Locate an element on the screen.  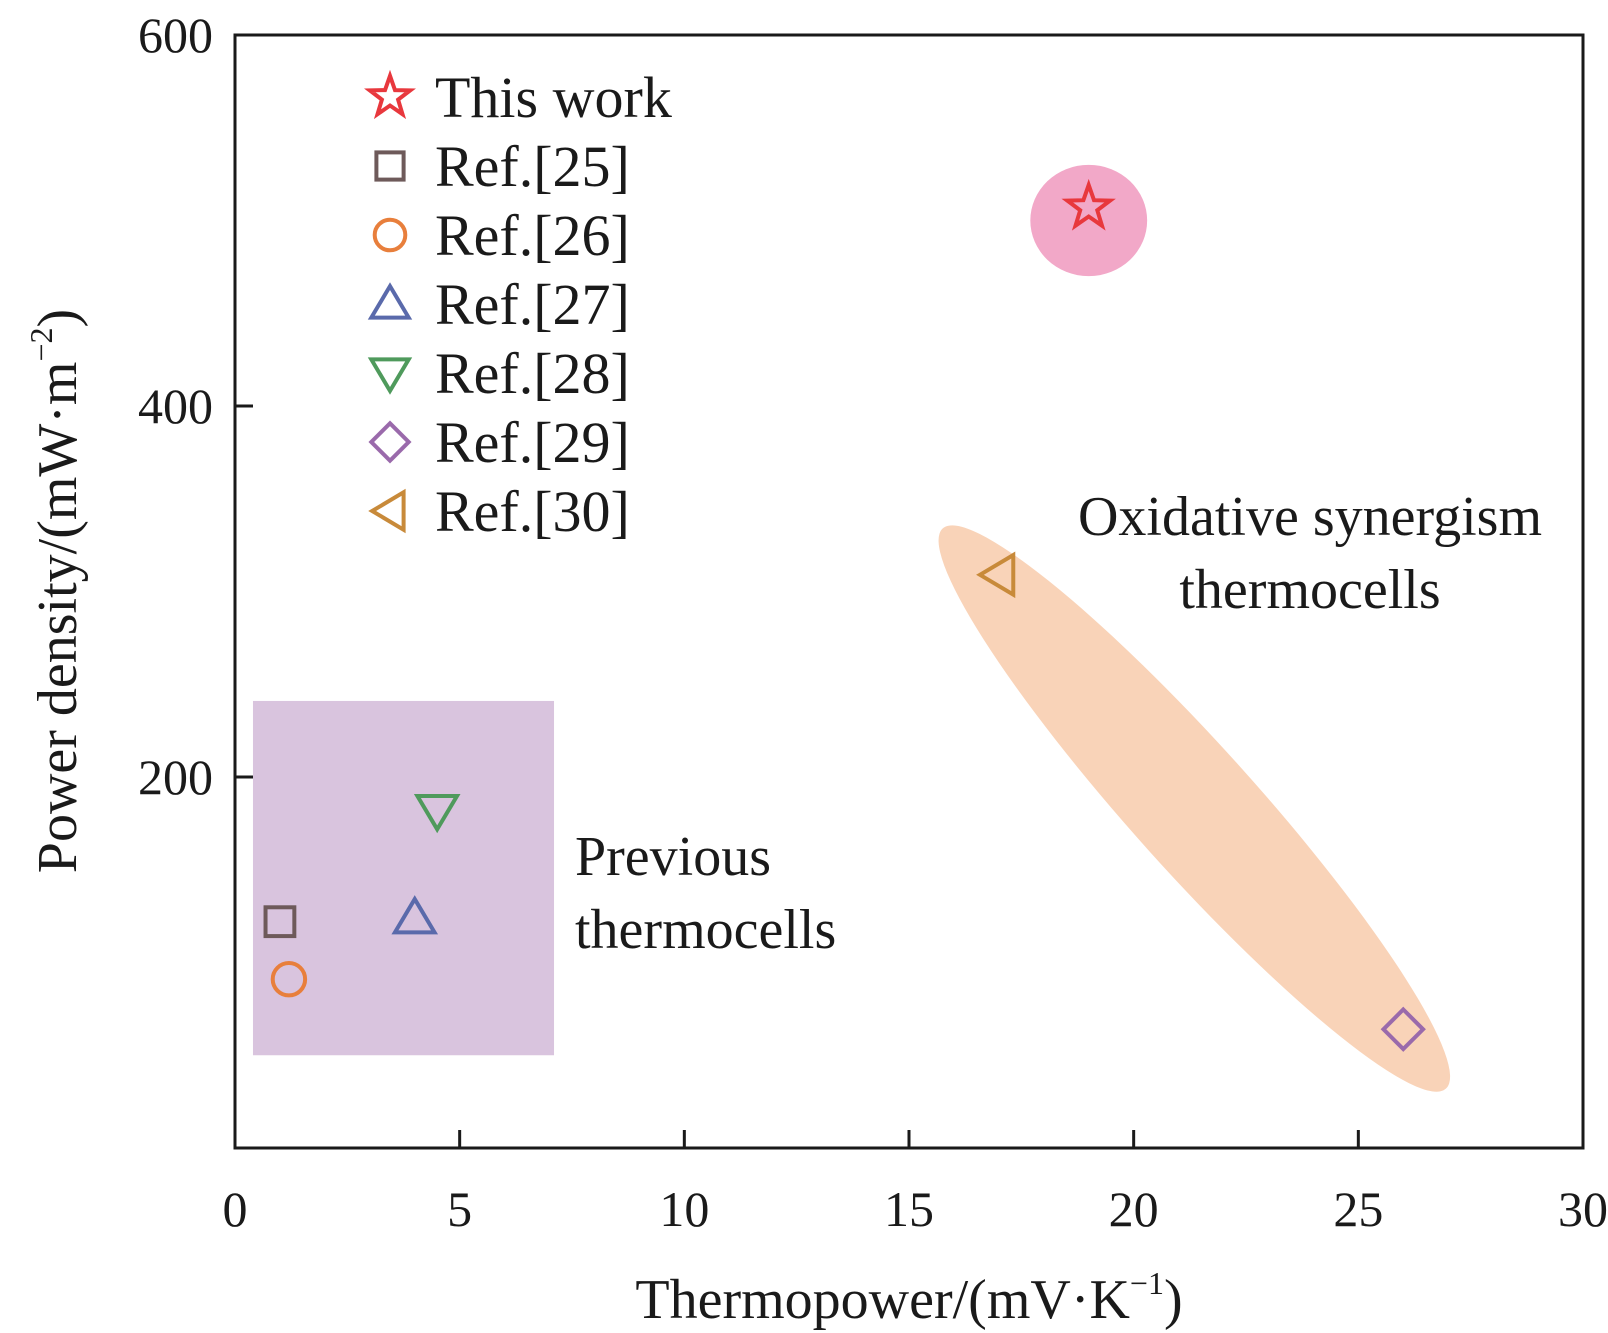
data-point-circle is located at coordinates (289, 979).